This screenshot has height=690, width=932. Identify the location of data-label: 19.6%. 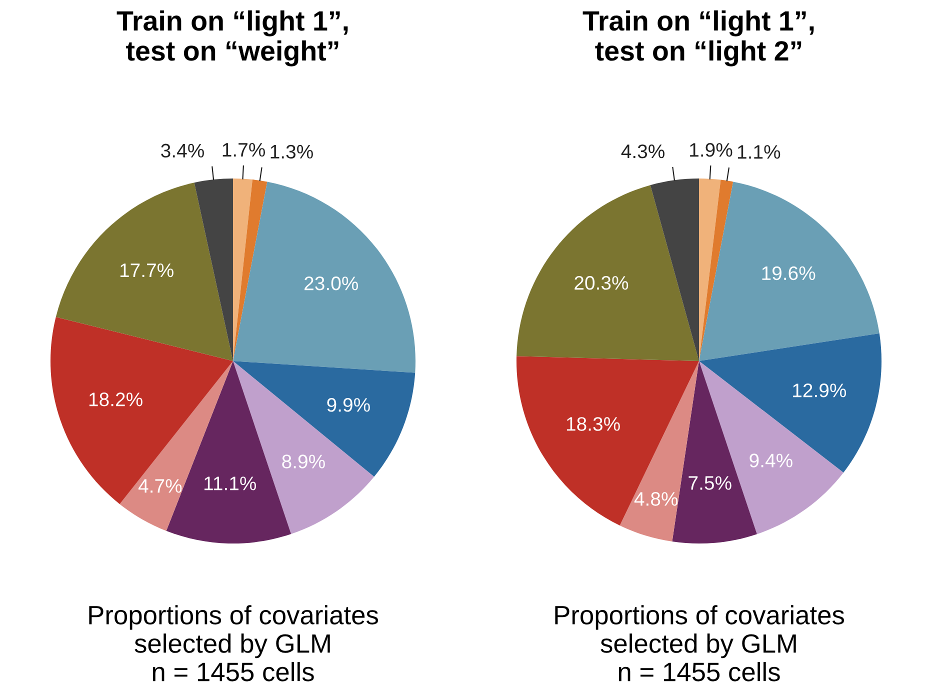
(789, 273).